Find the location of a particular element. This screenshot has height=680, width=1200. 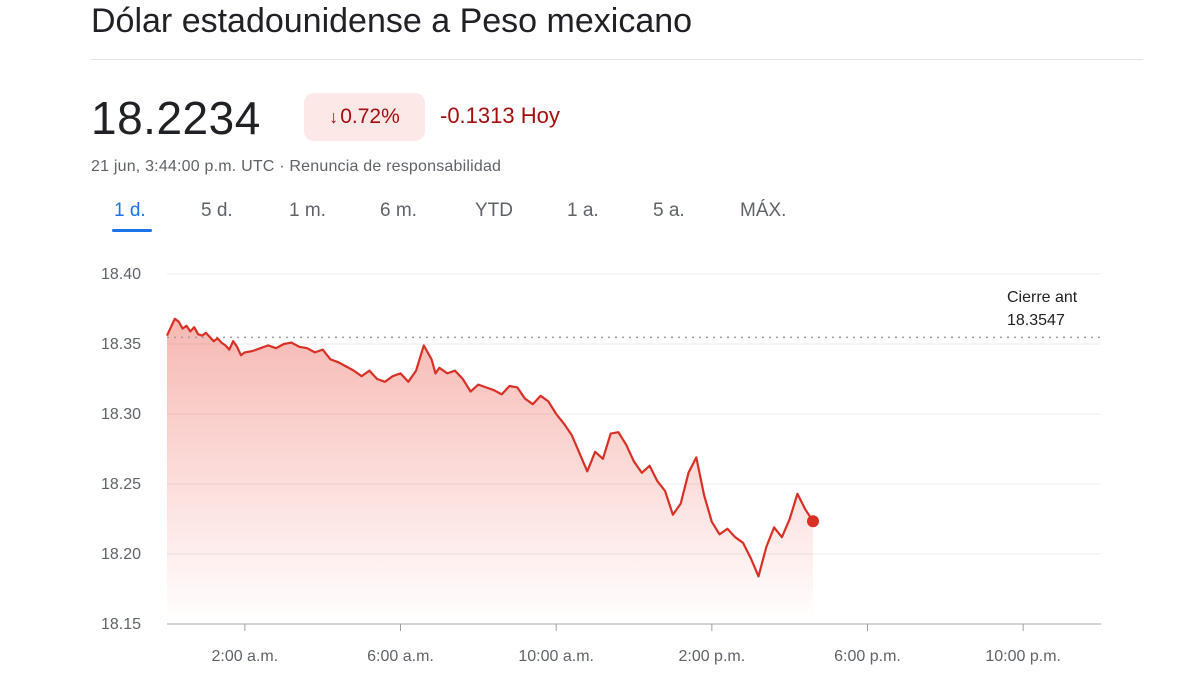

y-tick-label: 18.15 is located at coordinates (121, 624).